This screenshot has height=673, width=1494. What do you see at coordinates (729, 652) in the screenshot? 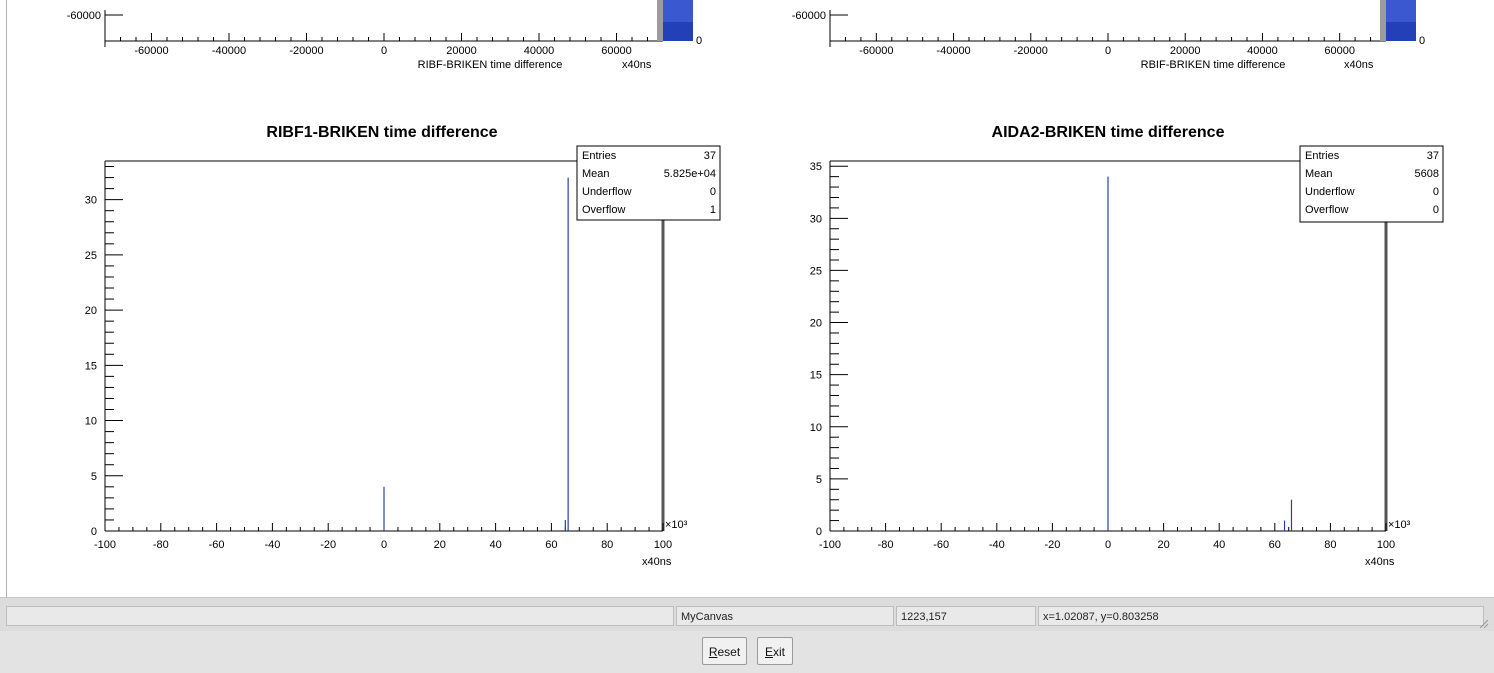
I see `reset-button-label: eset` at bounding box center [729, 652].